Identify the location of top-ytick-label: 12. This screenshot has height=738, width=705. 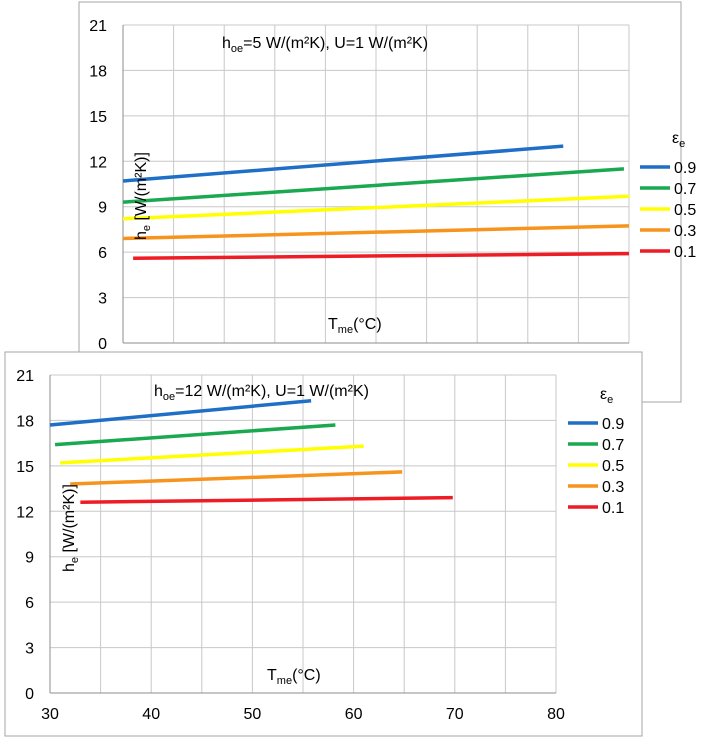
(98, 162).